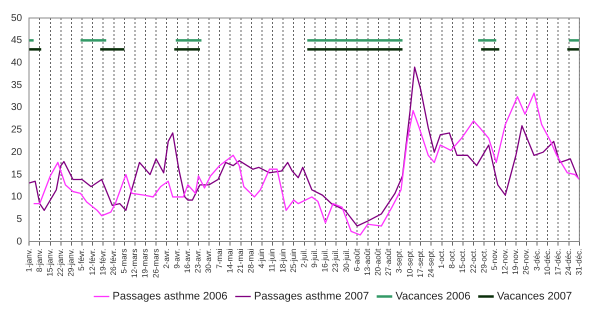 This screenshot has height=320, width=600. I want to click on x-tick-label: 2-juil., so click(303, 258).